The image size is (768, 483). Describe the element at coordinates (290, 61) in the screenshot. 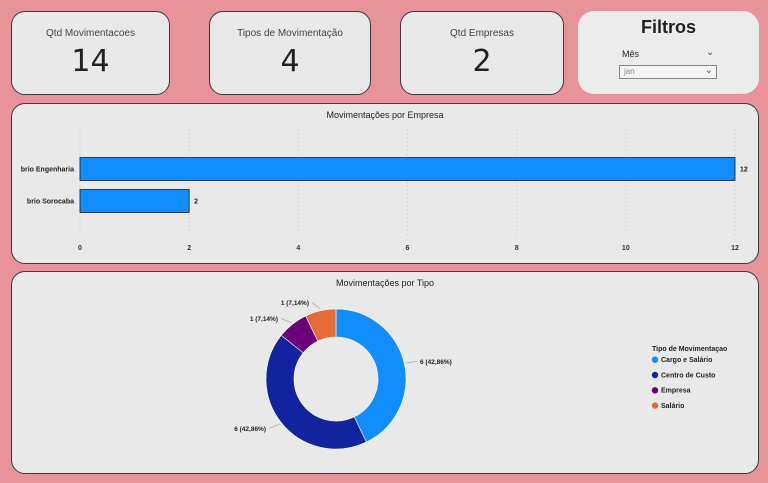

I see `kpi-value: 4` at that location.